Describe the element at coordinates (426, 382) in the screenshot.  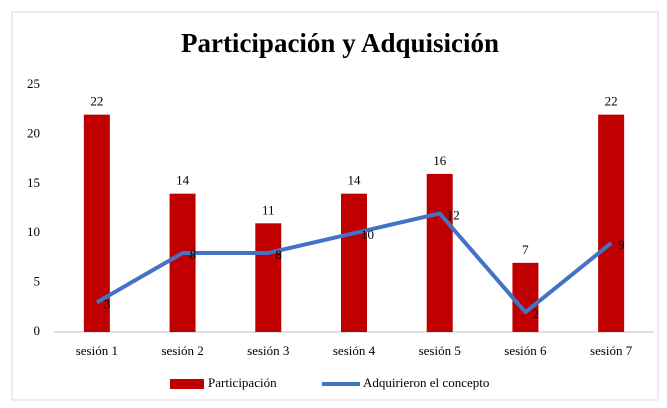
I see `legend-label: Adquirieron el concepto` at that location.